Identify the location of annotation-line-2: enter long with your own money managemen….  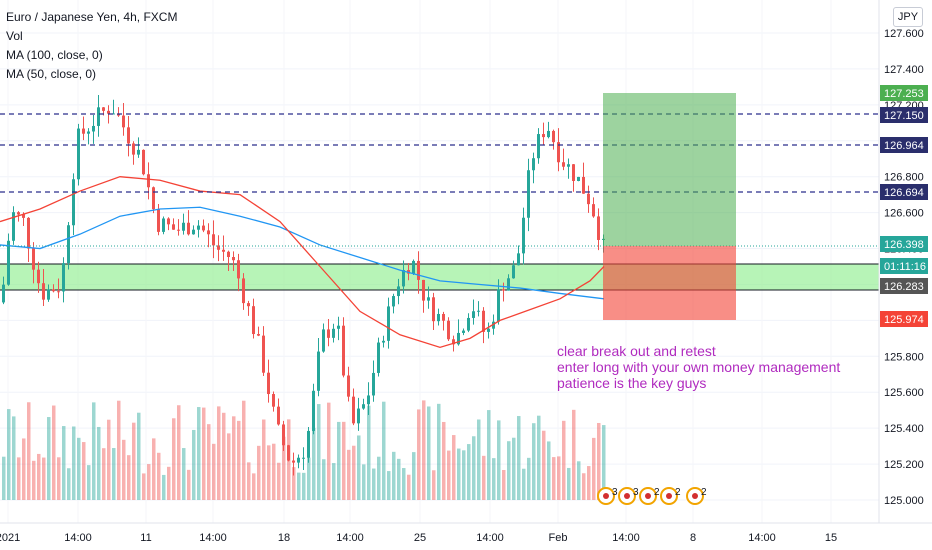
(699, 367).